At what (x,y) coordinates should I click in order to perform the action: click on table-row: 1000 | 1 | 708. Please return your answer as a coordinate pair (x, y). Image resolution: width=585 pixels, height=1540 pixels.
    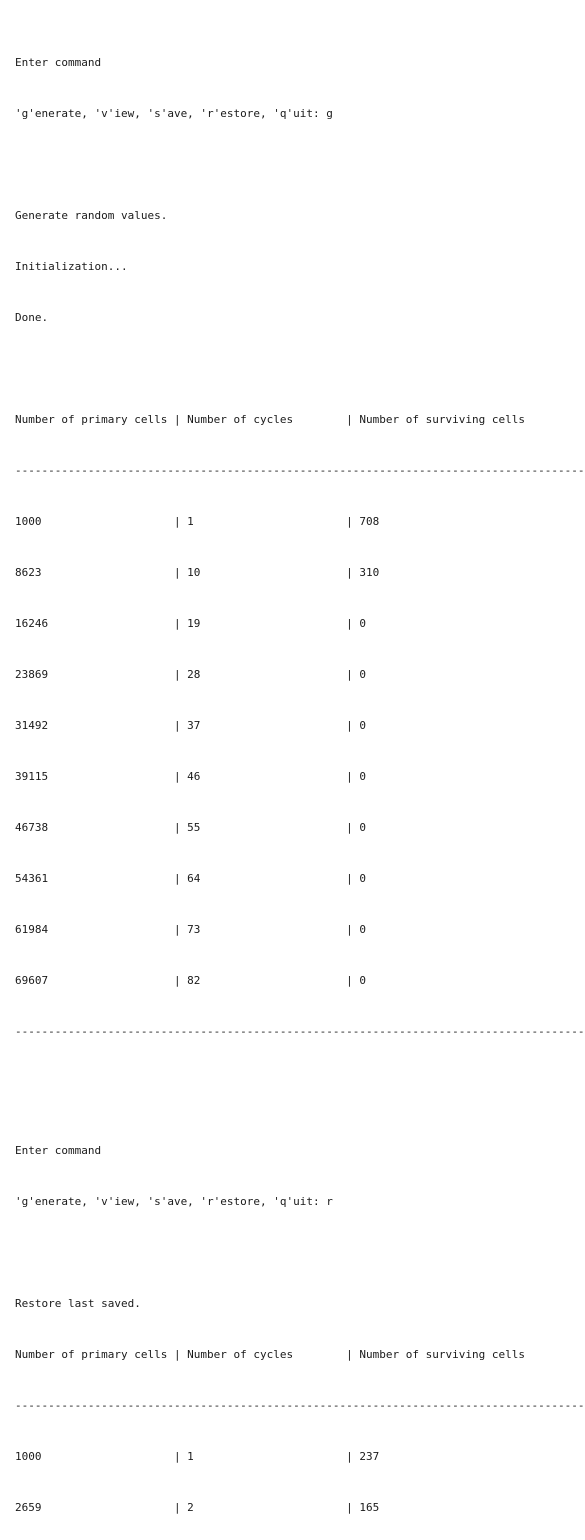
    Looking at the image, I should click on (197, 521).